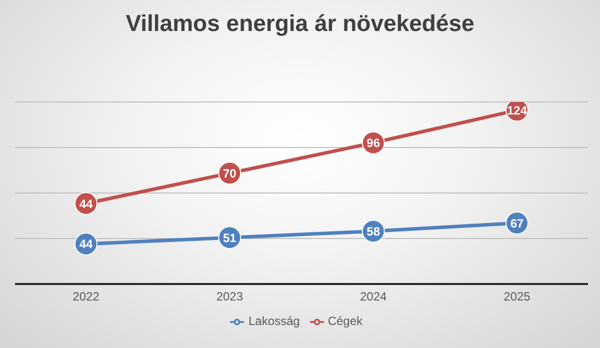  What do you see at coordinates (373, 231) in the screenshot?
I see `data-label: 58` at bounding box center [373, 231].